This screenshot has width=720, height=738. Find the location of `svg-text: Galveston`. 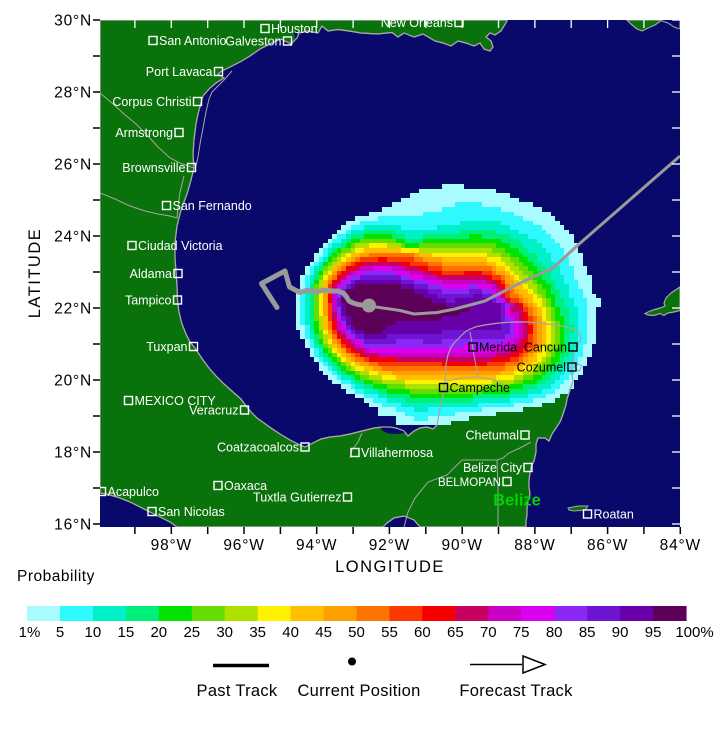

svg-text: Galveston is located at coordinates (253, 42).